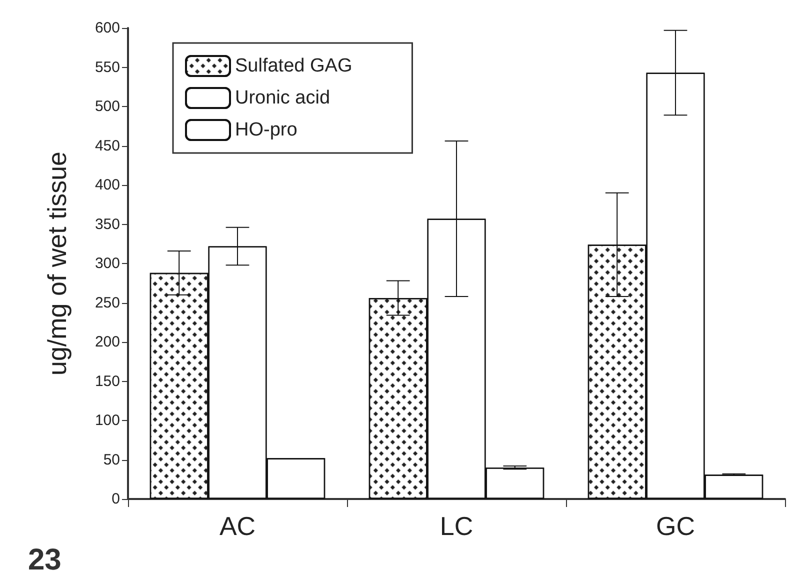  Describe the element at coordinates (107, 185) in the screenshot. I see `y-tick-label: 400` at that location.